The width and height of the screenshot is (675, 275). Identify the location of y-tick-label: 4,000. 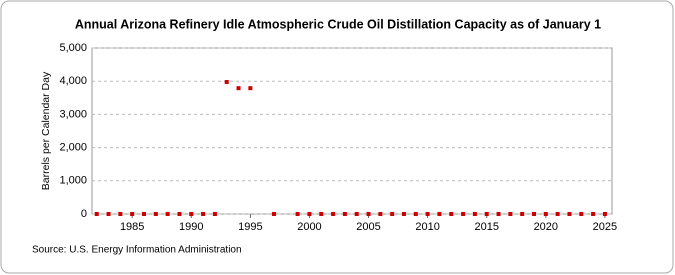
(73, 81).